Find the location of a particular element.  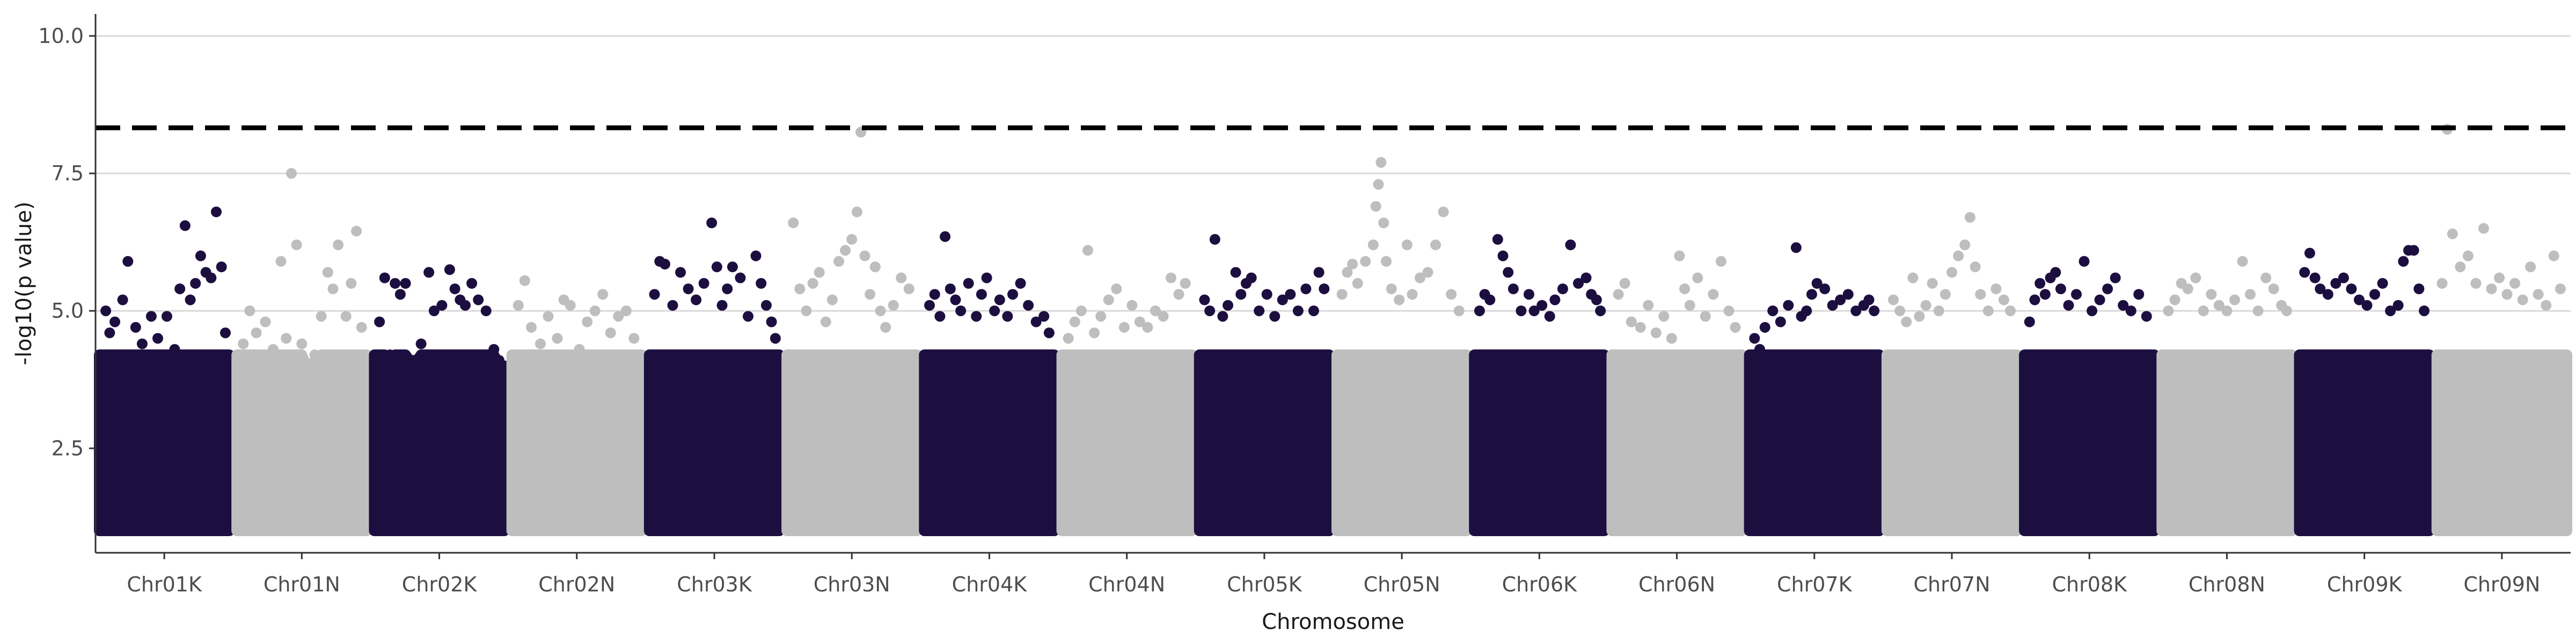

cluster-Chr06K is located at coordinates (1539, 385).